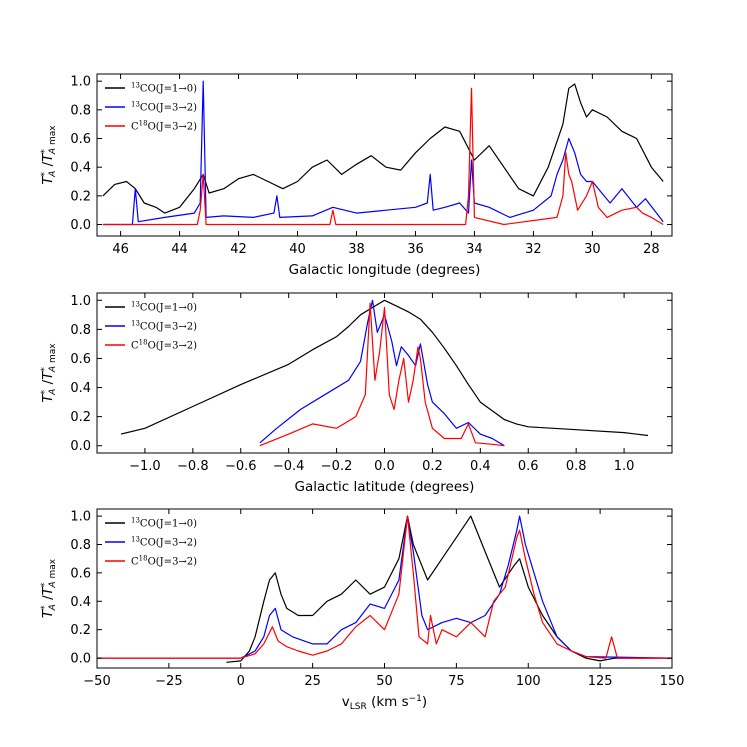 This screenshot has width=747, height=747. What do you see at coordinates (120, 249) in the screenshot?
I see `x-tick-label: 46` at bounding box center [120, 249].